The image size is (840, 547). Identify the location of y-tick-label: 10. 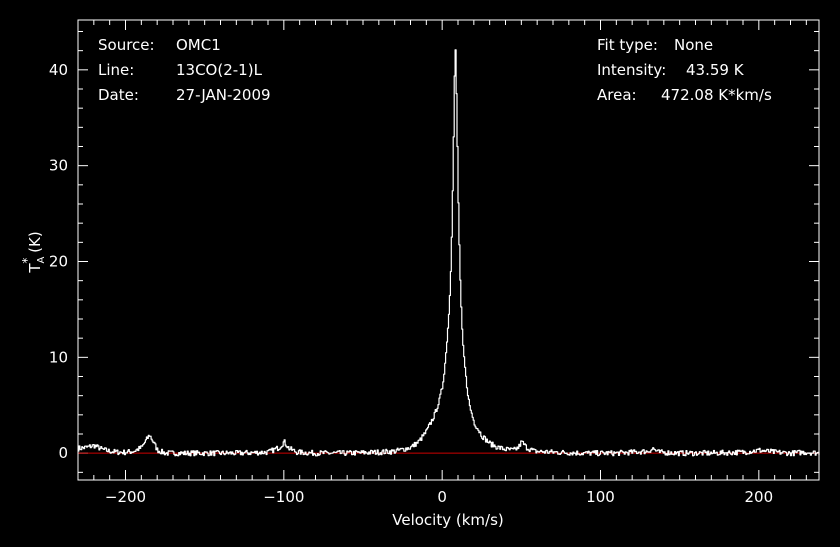
(58, 357).